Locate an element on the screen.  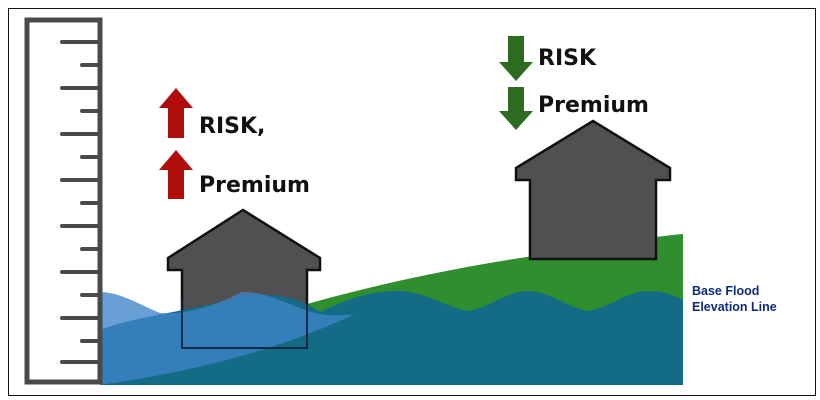
submerged-house-outline is located at coordinates (244, 324).